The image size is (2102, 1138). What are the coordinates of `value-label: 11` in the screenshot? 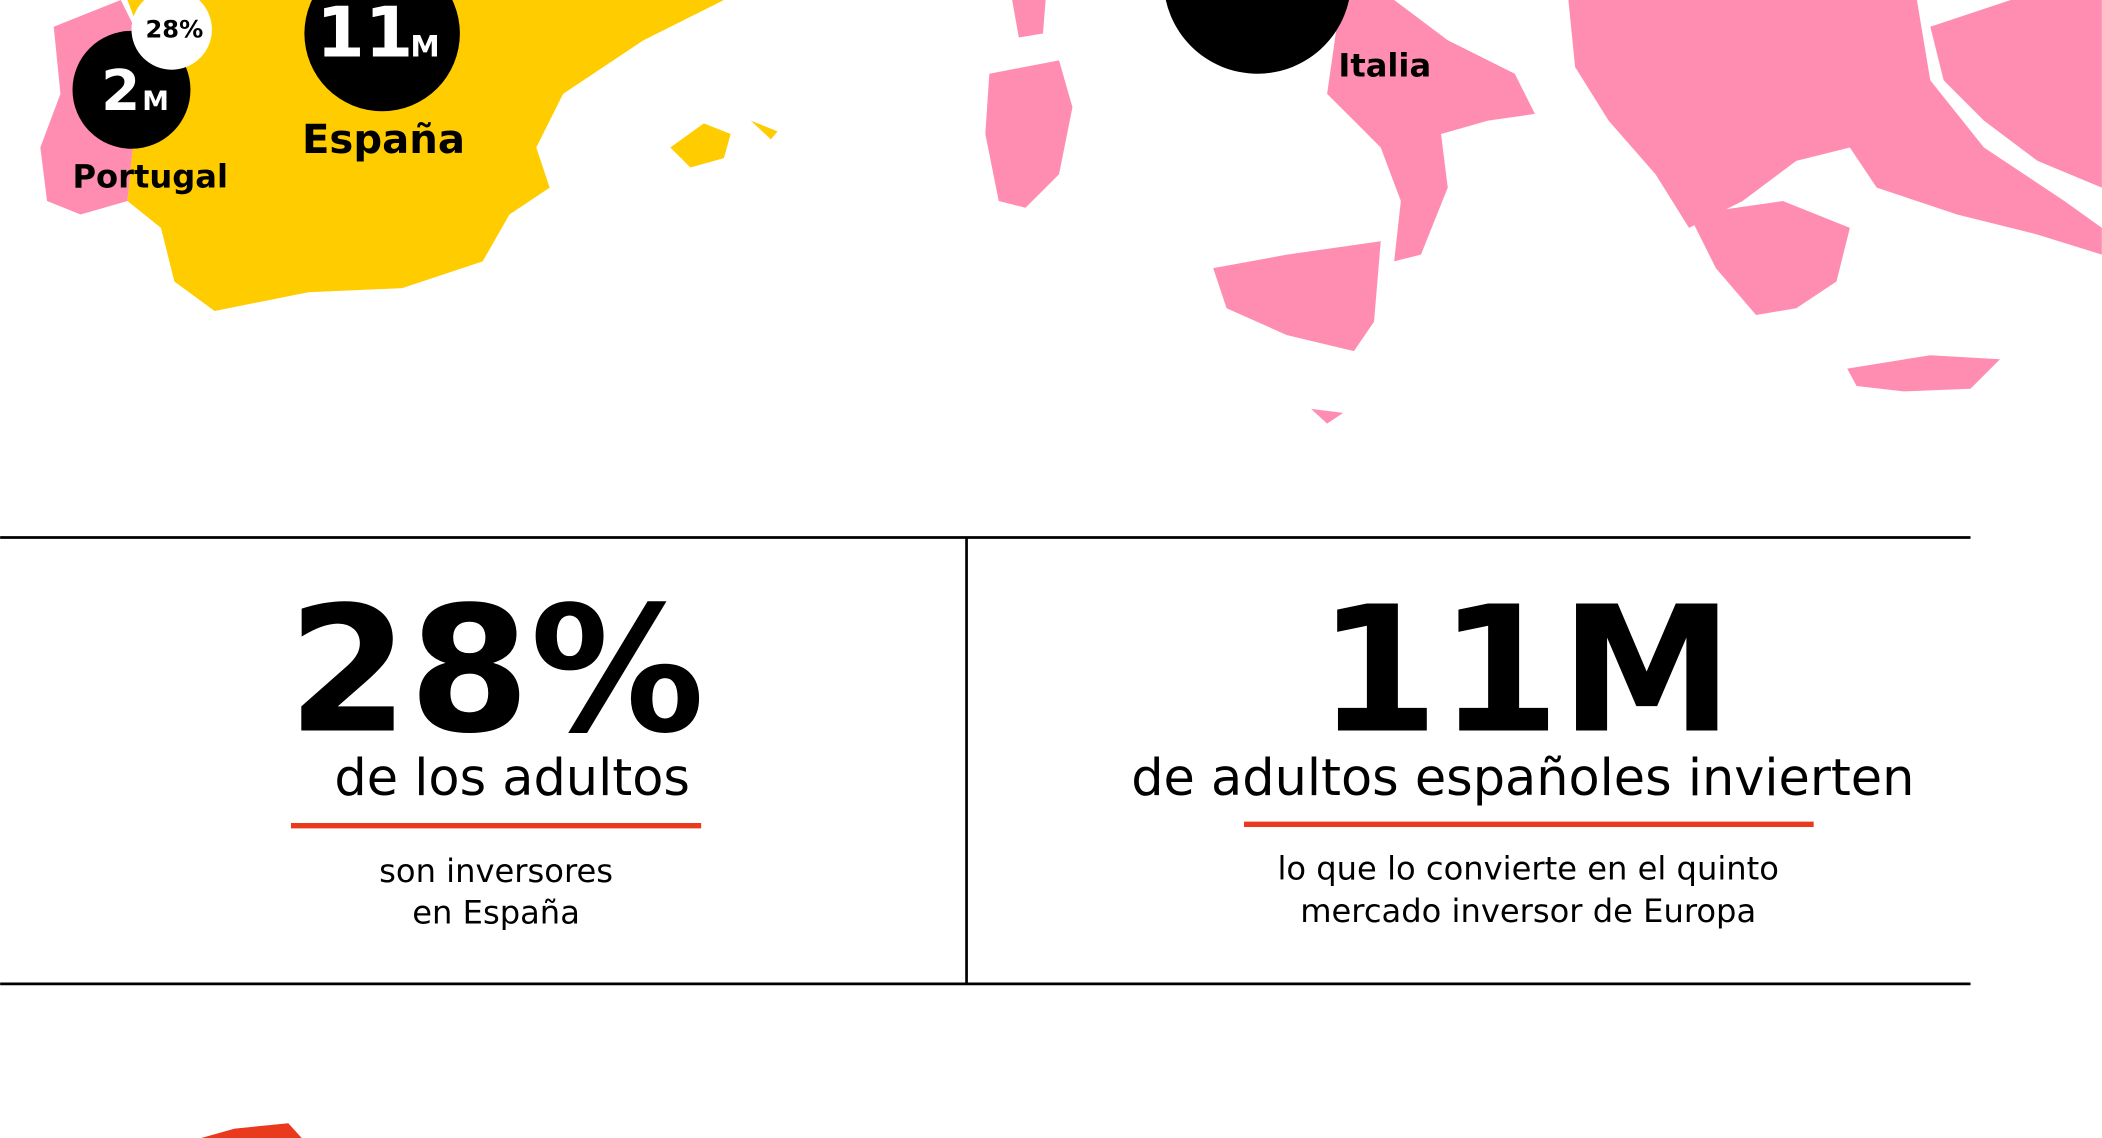 It's located at (364, 36).